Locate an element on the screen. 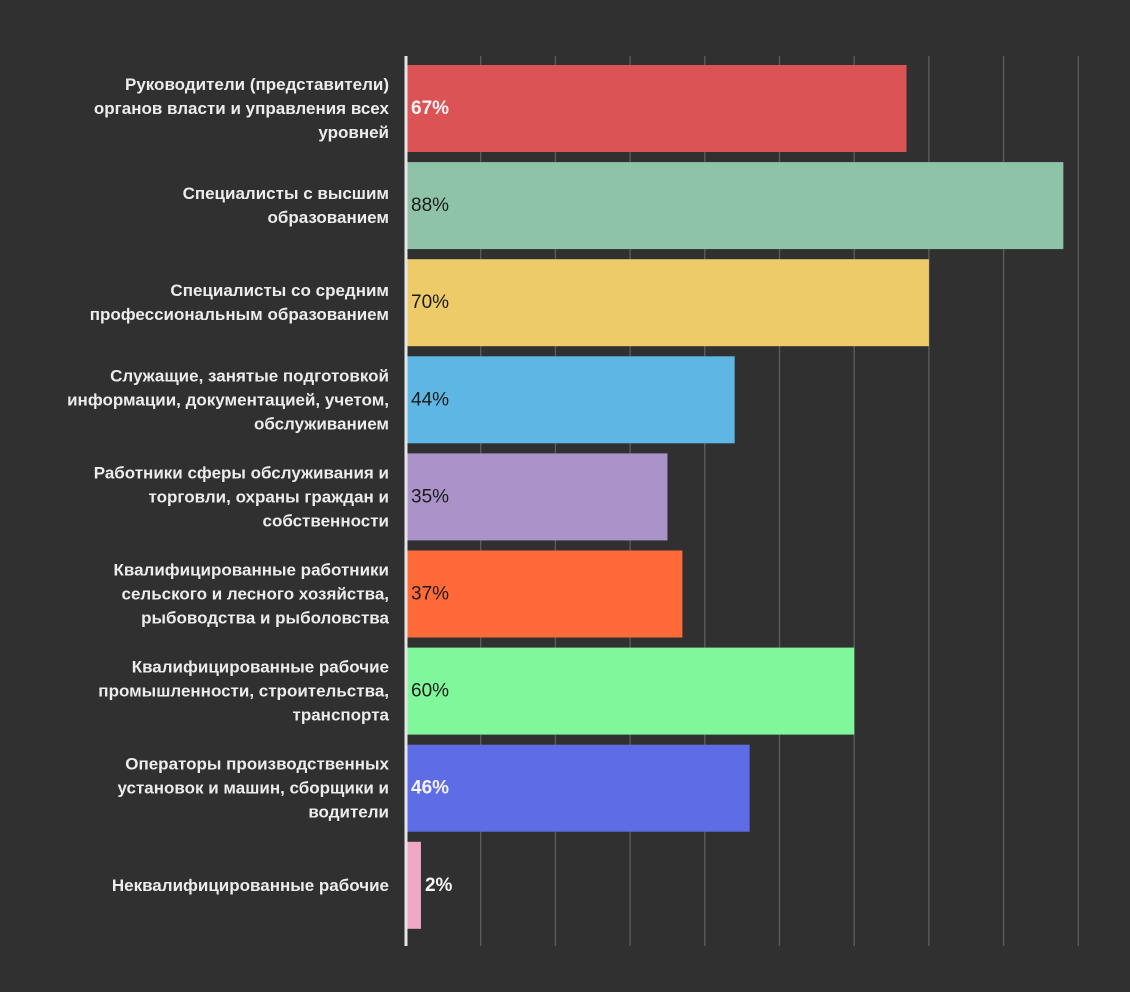 The width and height of the screenshot is (1130, 992). category-label-line: информации, документацией, учетом, is located at coordinates (228, 399).